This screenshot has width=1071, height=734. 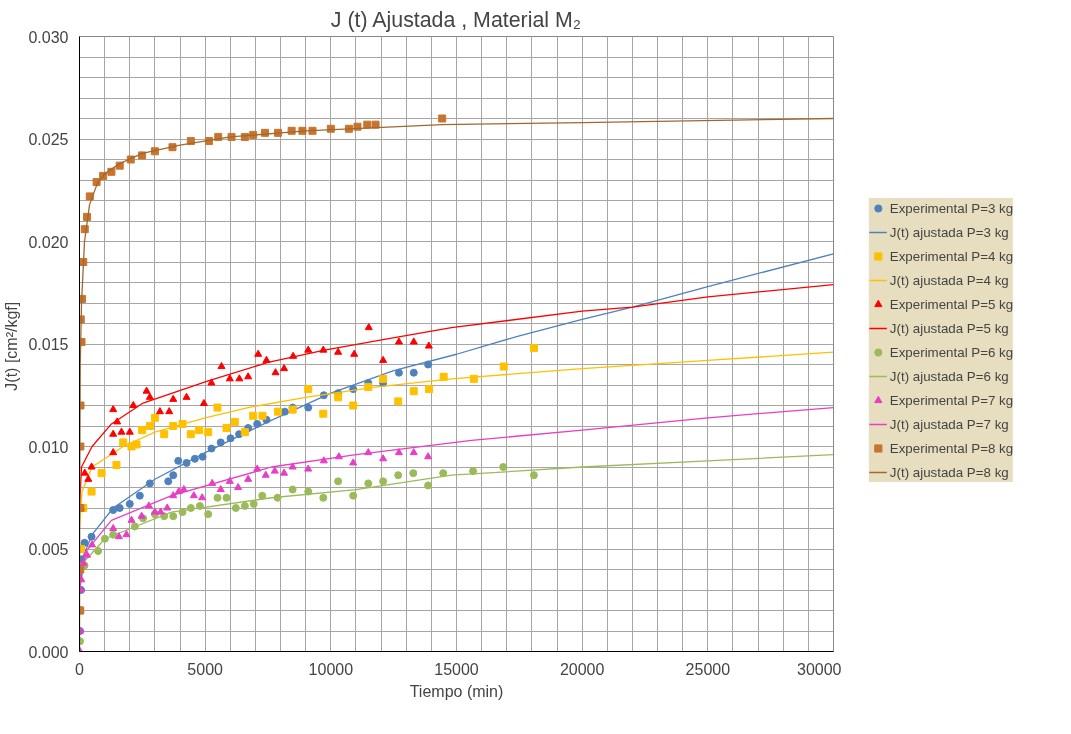 I want to click on legend-label: J(t) ajustada P=7 kg, so click(x=949, y=424).